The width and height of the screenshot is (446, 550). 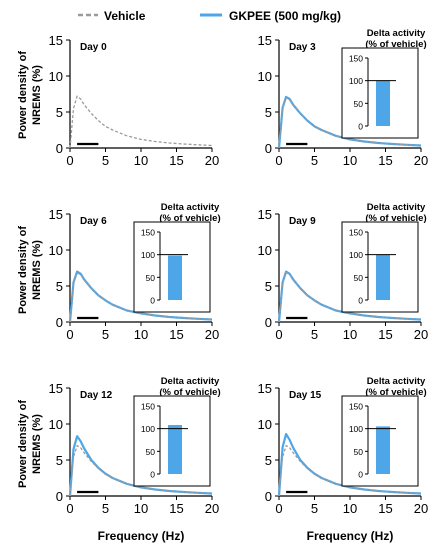 What do you see at coordinates (30, 270) in the screenshot?
I see `ylabel-row-2: Power density of NREMS (%)` at bounding box center [30, 270].